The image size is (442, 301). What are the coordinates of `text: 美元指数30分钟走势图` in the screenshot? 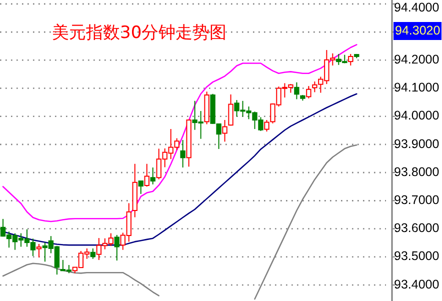 It's located at (139, 33).